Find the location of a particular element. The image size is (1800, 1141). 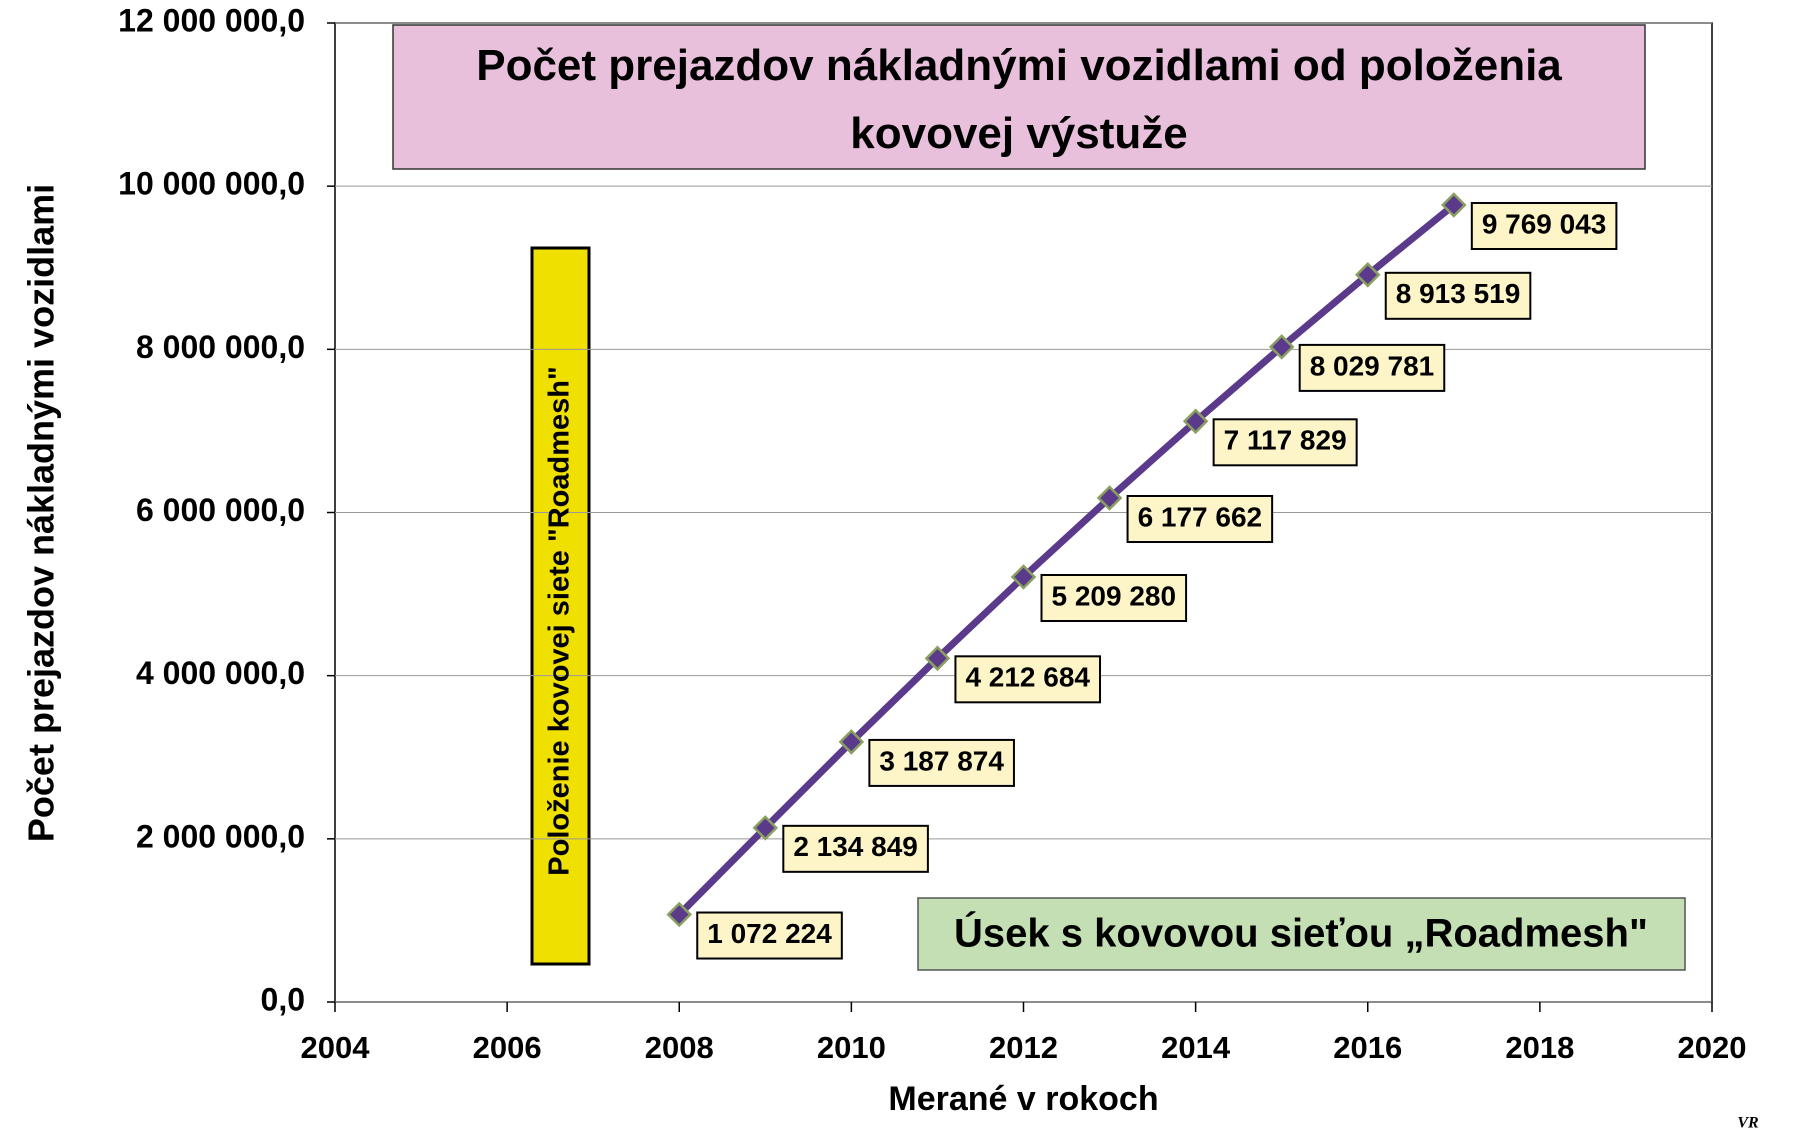

x-axis-title: Merané v rokoch is located at coordinates (1023, 1099).